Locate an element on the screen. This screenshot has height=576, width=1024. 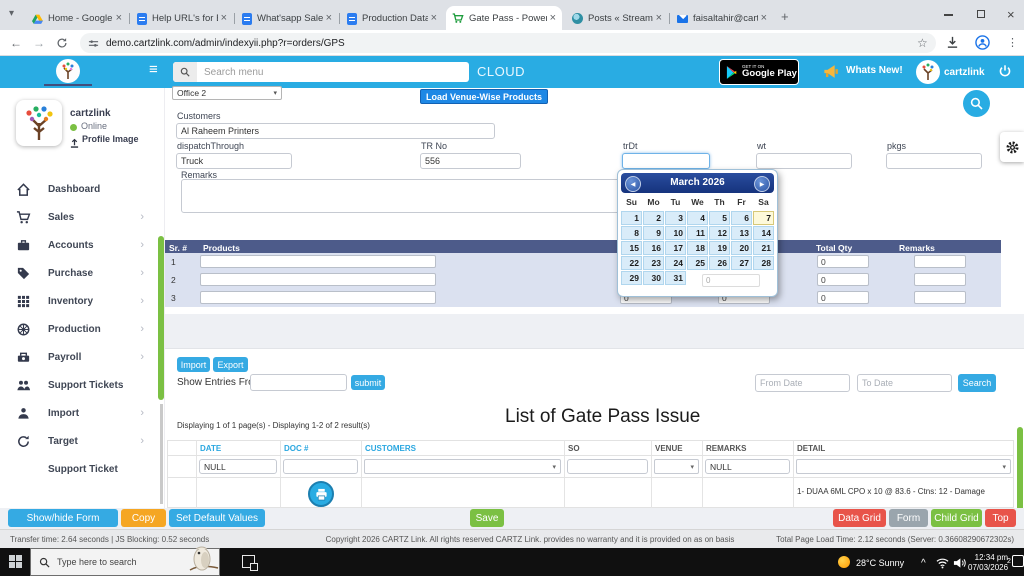
show-entries-input is located at coordinates (298, 382).